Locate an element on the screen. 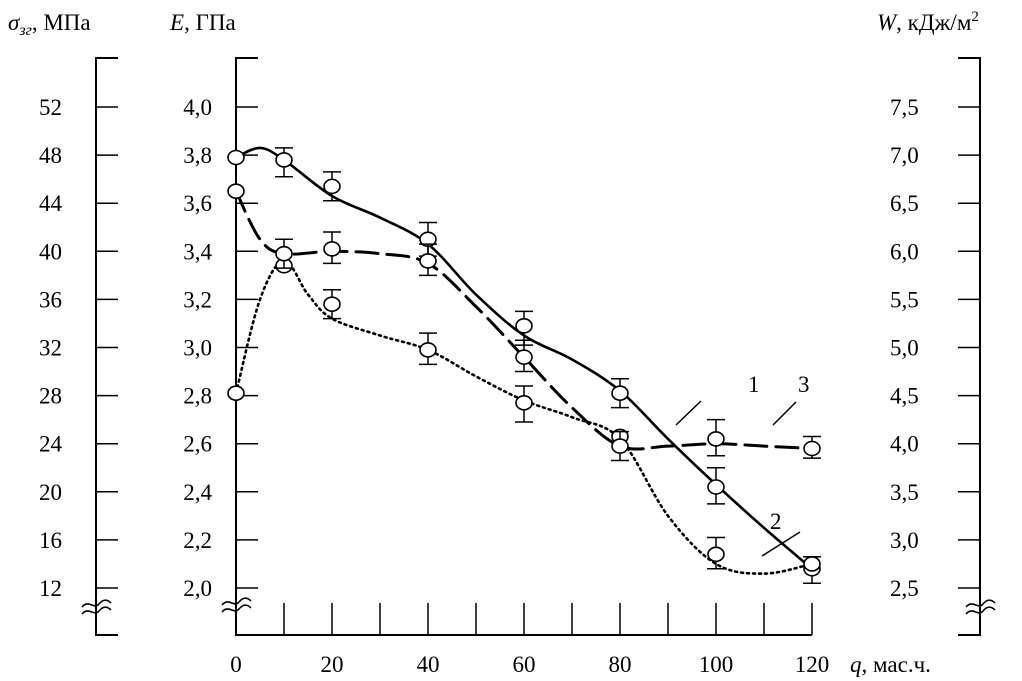 The width and height of the screenshot is (1022, 681). e-tick-label: 3,2 is located at coordinates (197, 299).